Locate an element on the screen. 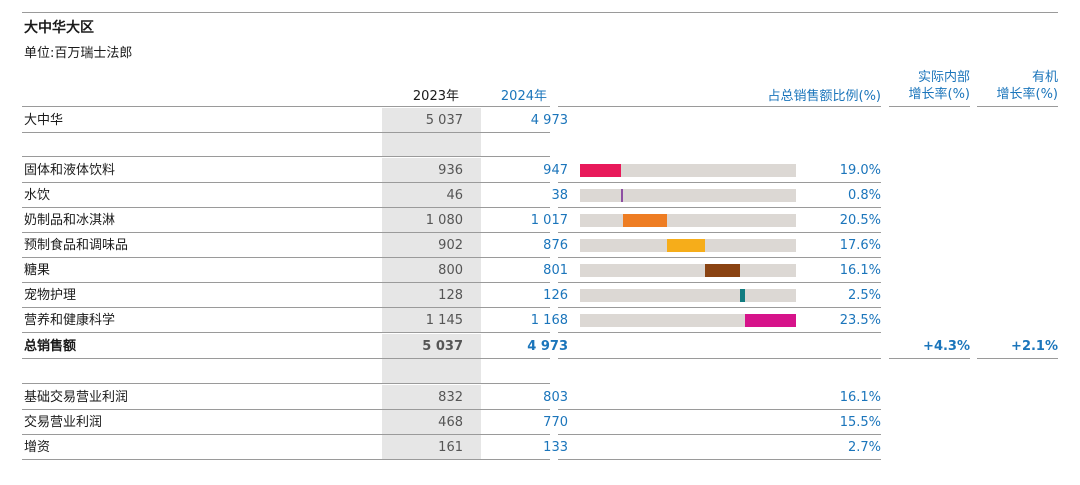  category-2023: 1 145 is located at coordinates (431, 320).